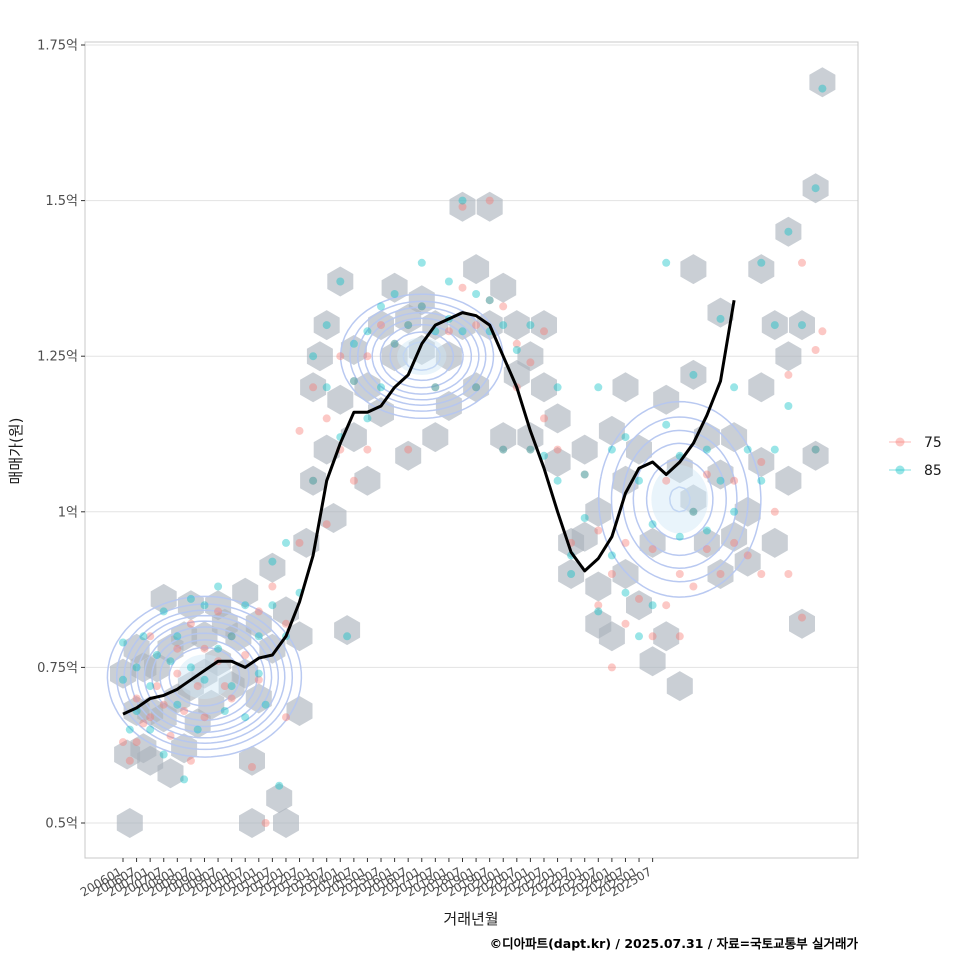 Image resolution: width=960 pixels, height=960 pixels. I want to click on y-tick-label: 0.5억, so click(61, 824).